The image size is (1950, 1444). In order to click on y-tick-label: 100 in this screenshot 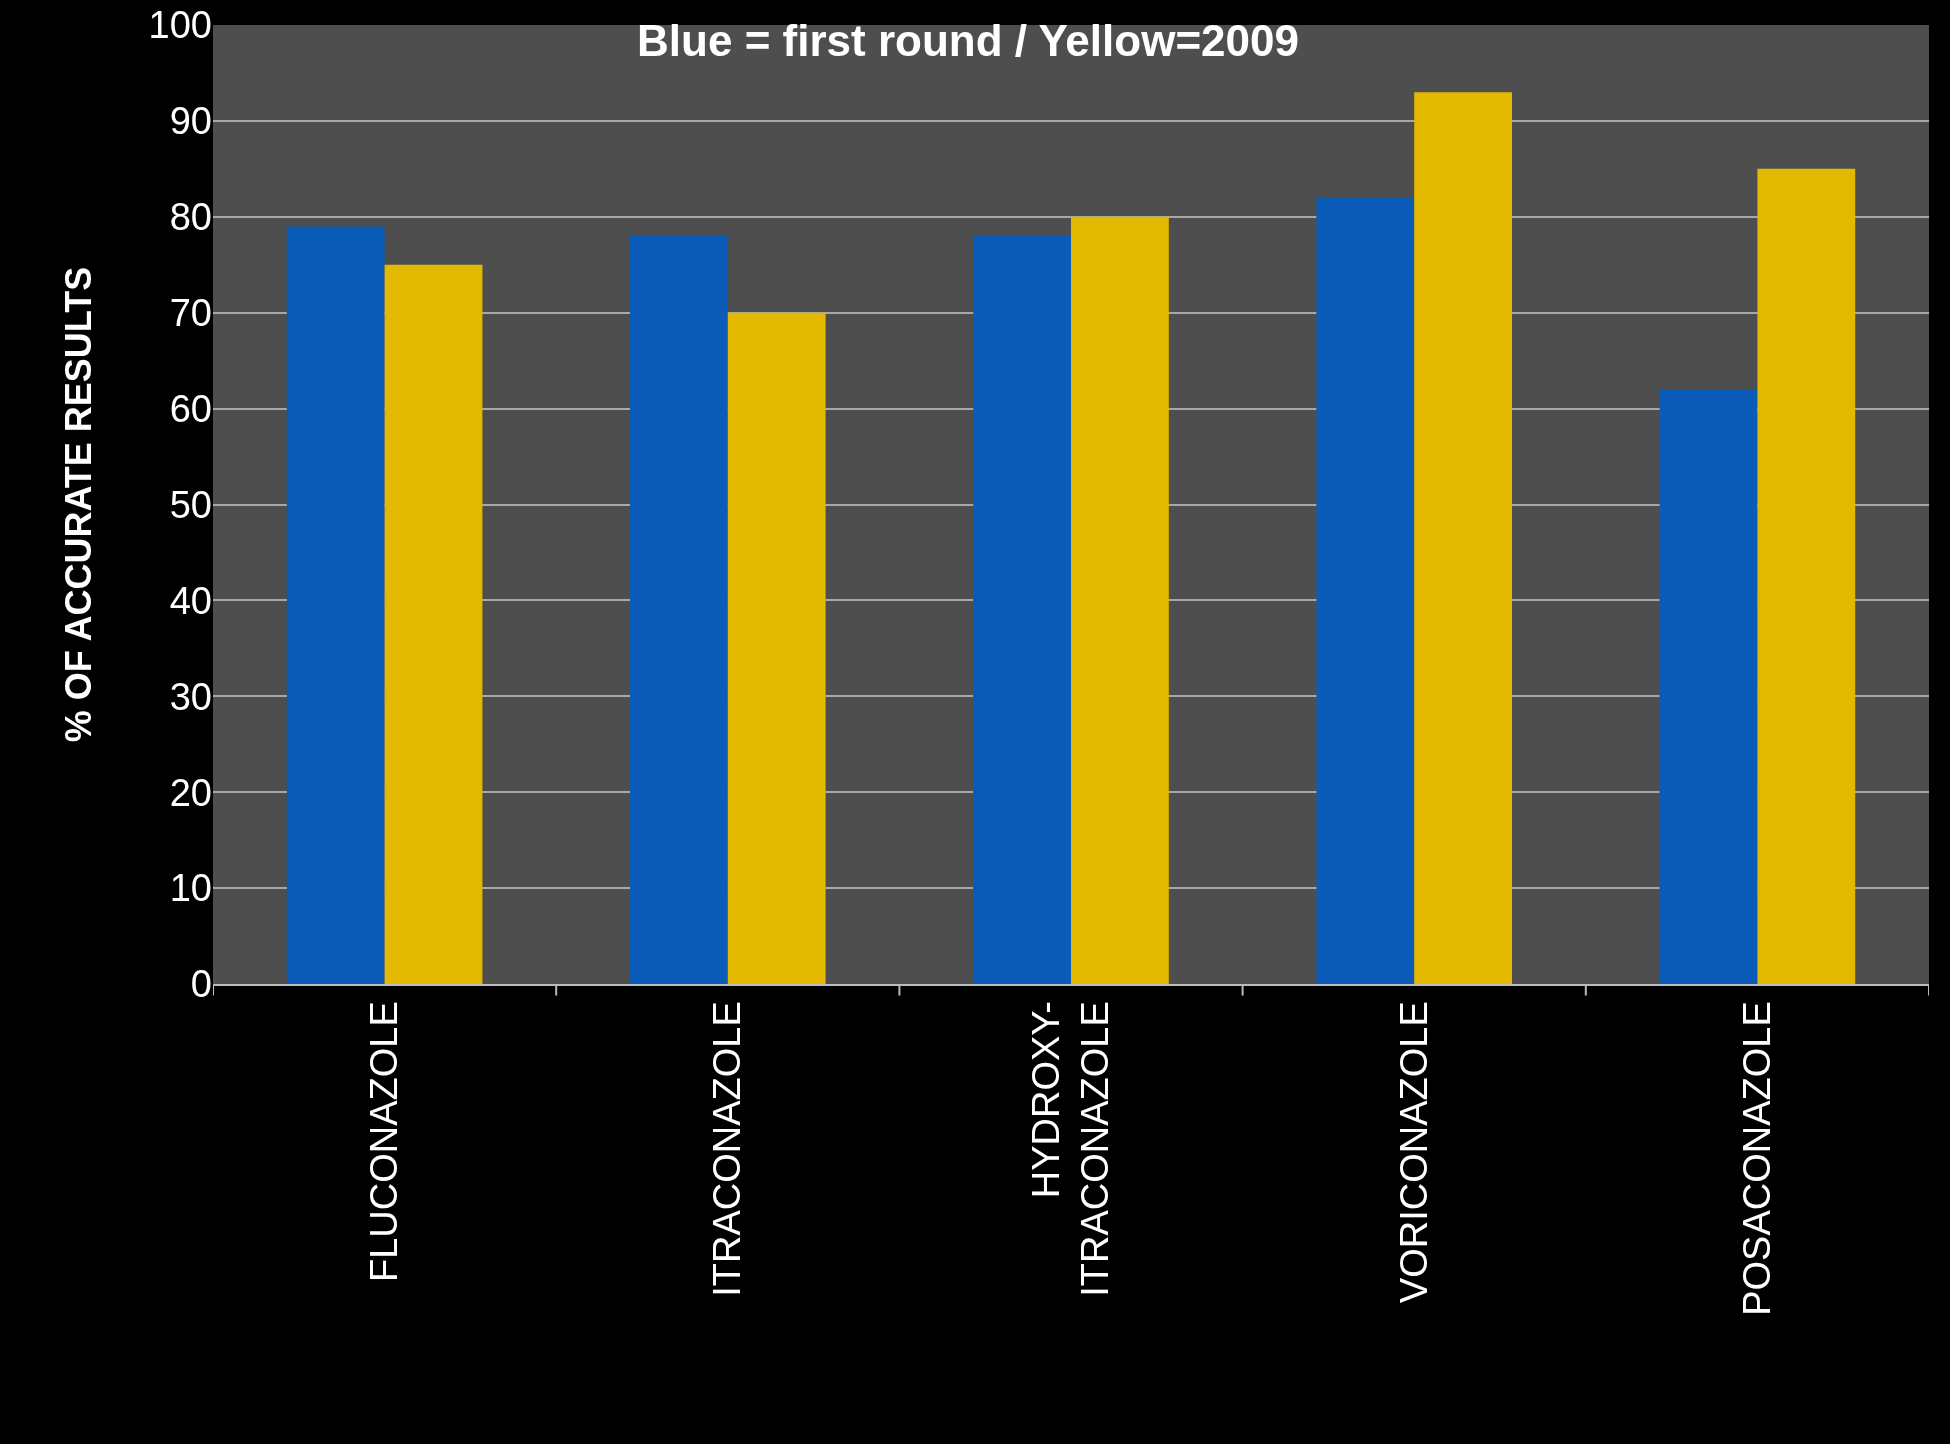, I will do `click(180, 25)`.